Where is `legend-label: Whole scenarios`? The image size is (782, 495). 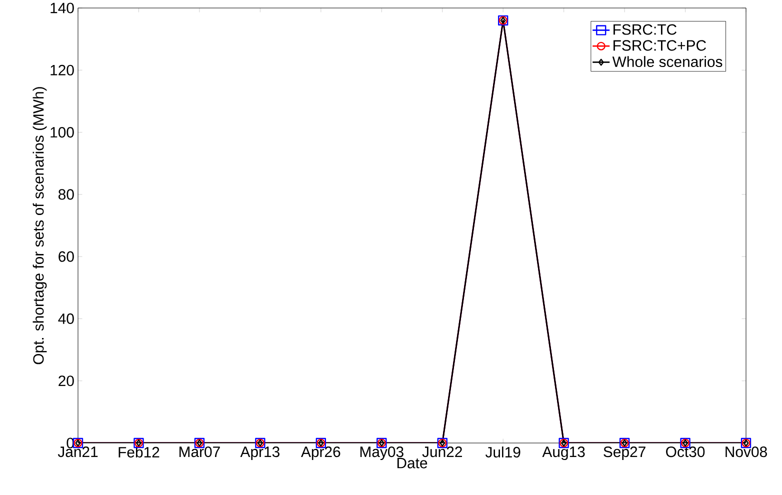
legend-label: Whole scenarios is located at coordinates (667, 62).